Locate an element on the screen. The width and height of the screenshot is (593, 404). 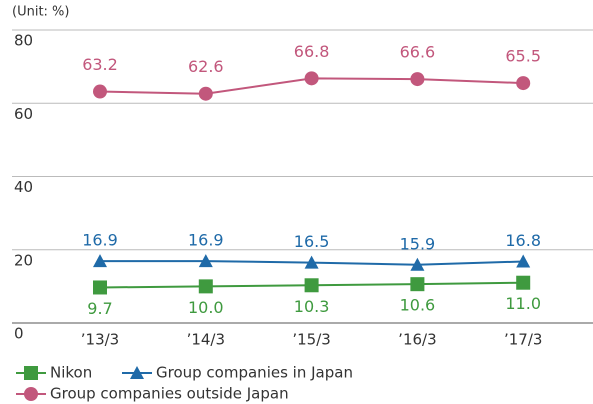
data-label: 16.5 is located at coordinates (312, 241).